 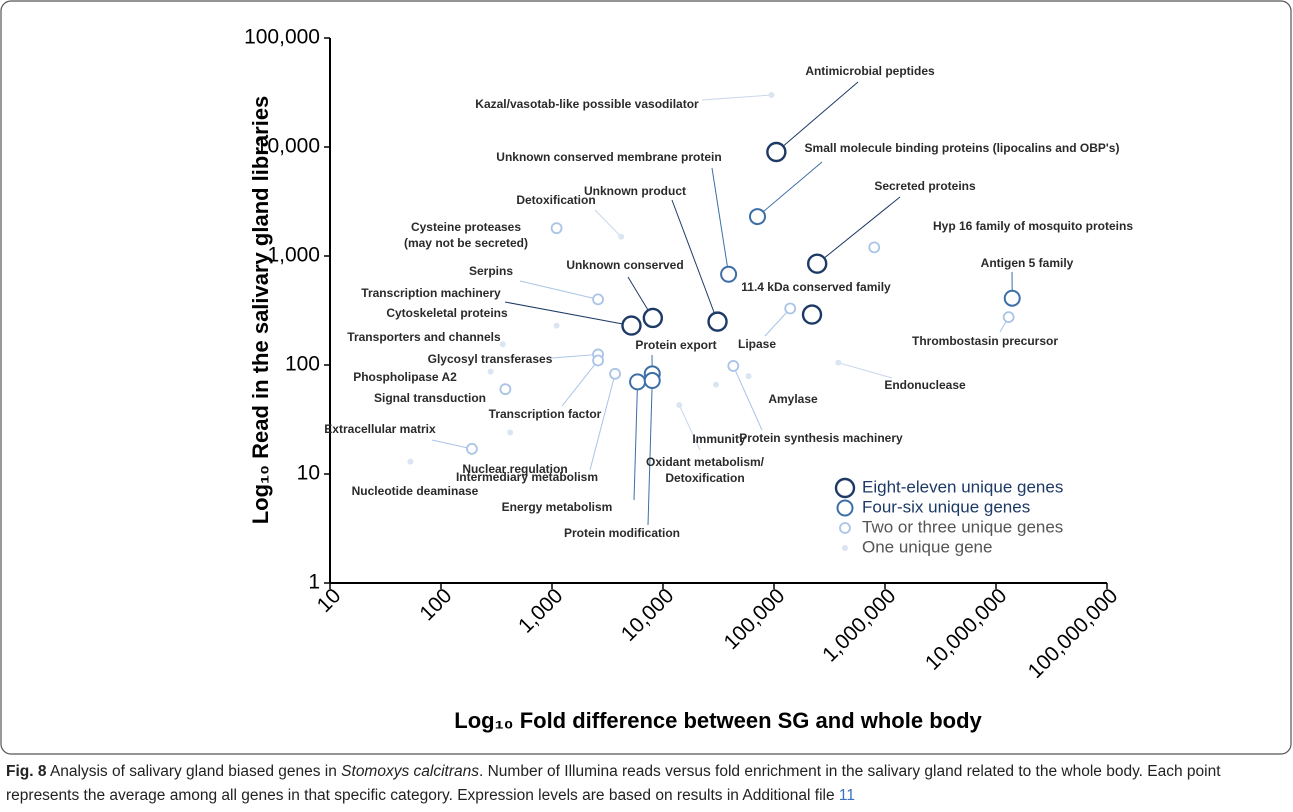 I want to click on x-tick-label: 100, so click(x=435, y=604).